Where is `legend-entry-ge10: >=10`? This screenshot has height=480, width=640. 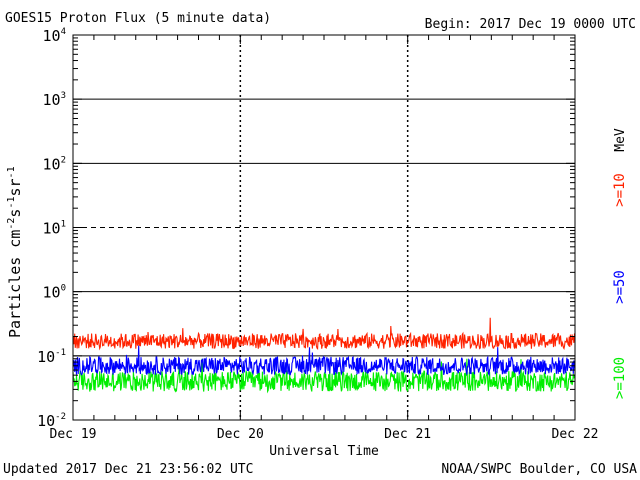
legend-entry-ge10: >=10 is located at coordinates (620, 190).